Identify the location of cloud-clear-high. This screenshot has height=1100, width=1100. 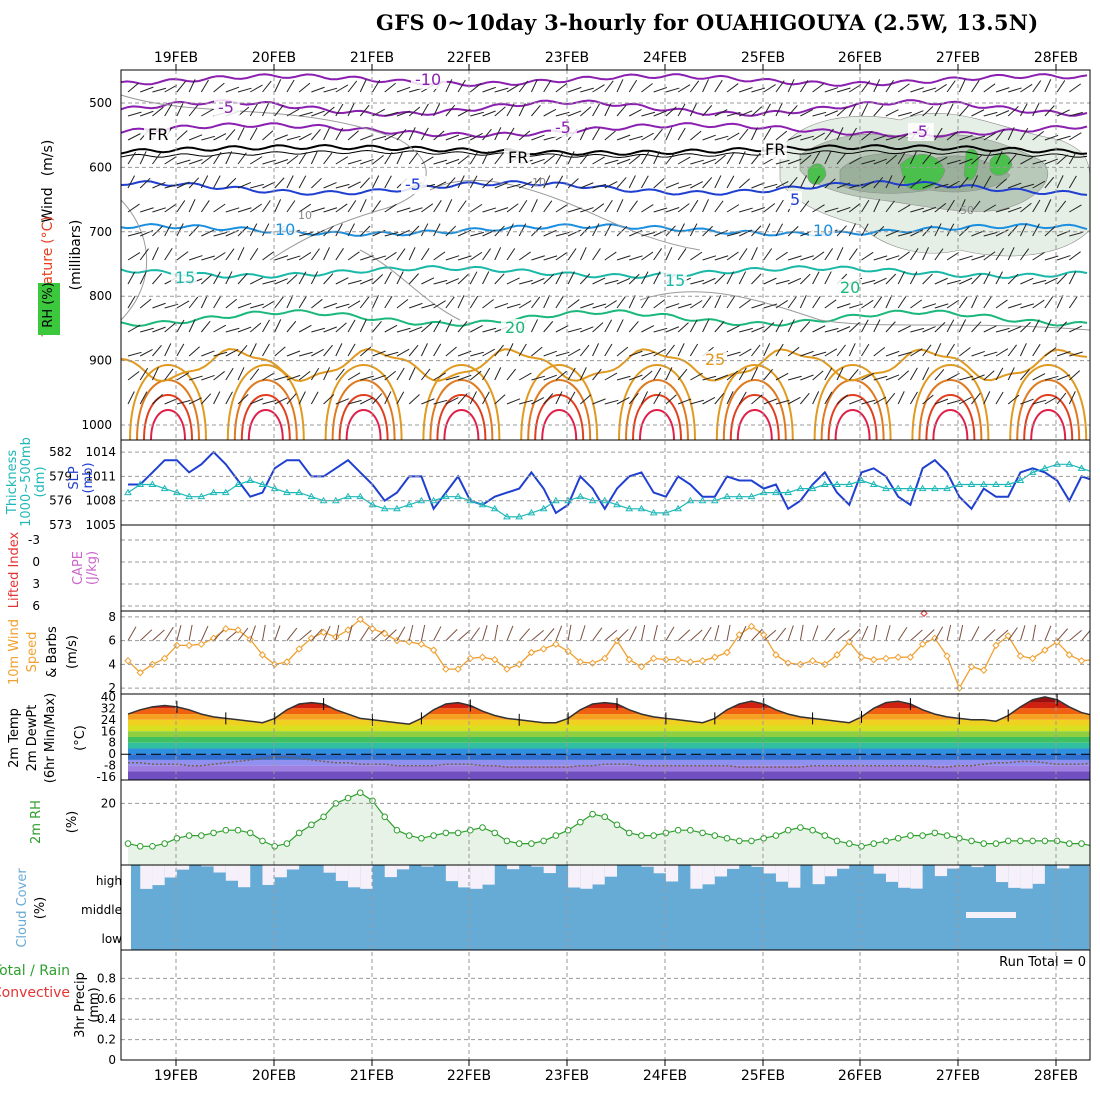
(403, 867).